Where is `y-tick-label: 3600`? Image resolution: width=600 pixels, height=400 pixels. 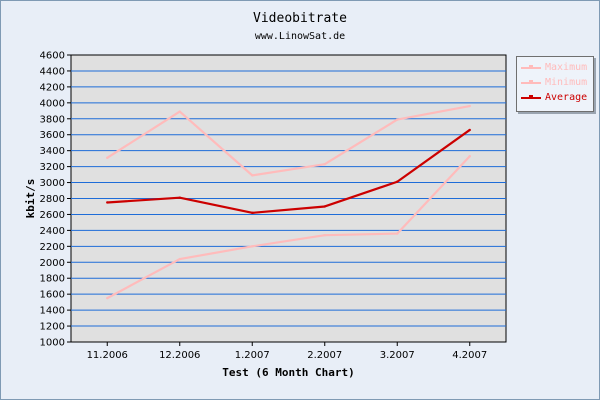
y-tick-label: 3600 is located at coordinates (52, 135).